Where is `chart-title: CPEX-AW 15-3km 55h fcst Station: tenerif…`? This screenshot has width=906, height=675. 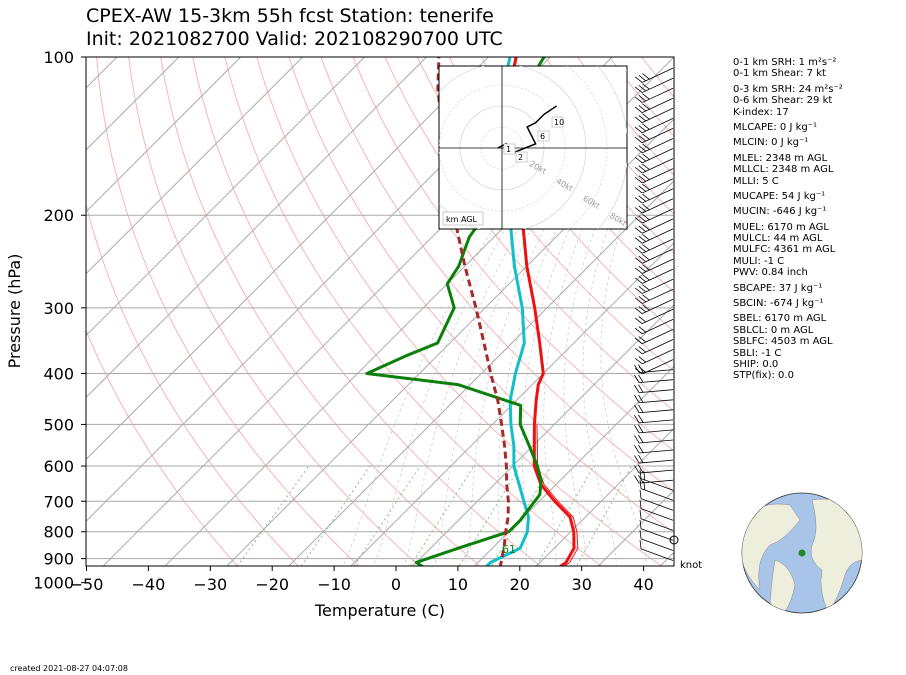
chart-title: CPEX-AW 15-3km 55h fcst Station: tenerif… is located at coordinates (290, 16).